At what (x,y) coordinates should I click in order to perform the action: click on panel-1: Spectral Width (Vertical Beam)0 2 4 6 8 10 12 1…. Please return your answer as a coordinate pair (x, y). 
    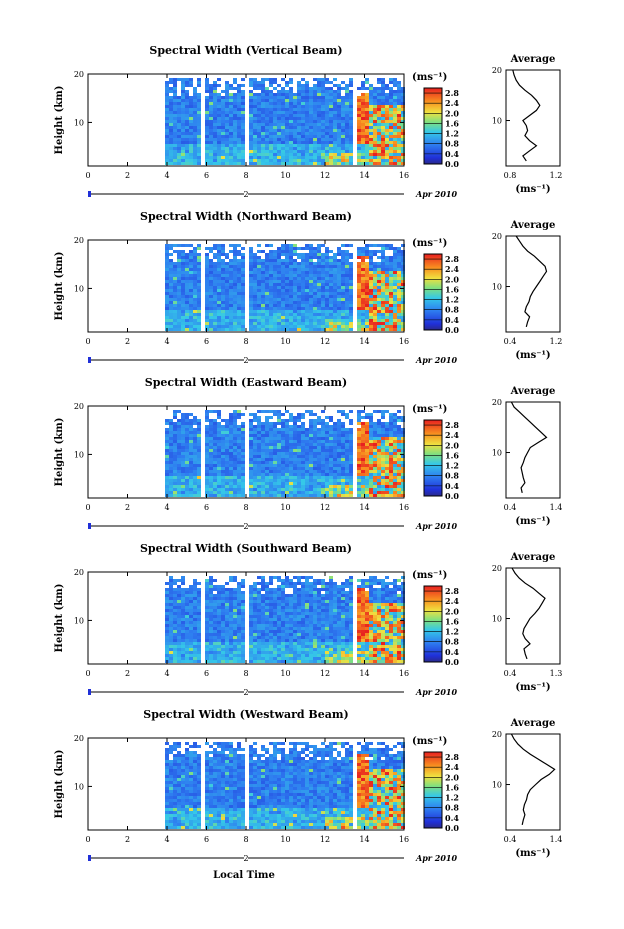
    Looking at the image, I should click on (308, 121).